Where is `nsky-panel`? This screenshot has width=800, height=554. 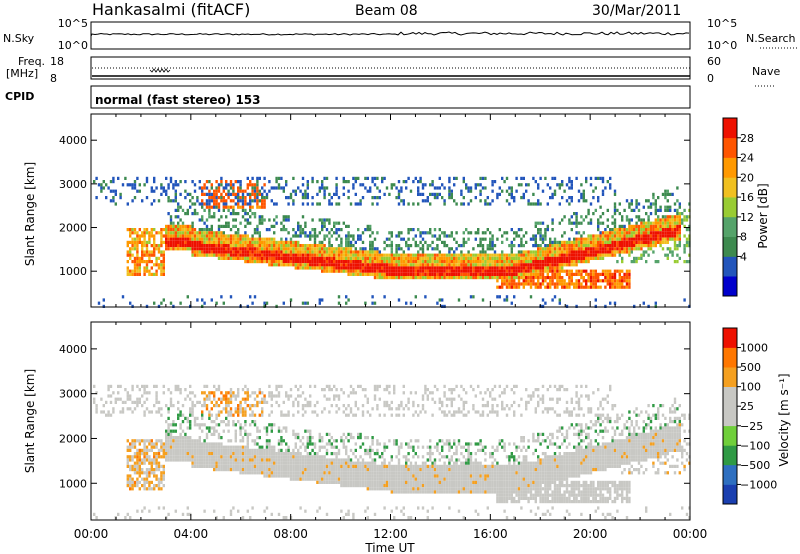
nsky-panel is located at coordinates (390, 35).